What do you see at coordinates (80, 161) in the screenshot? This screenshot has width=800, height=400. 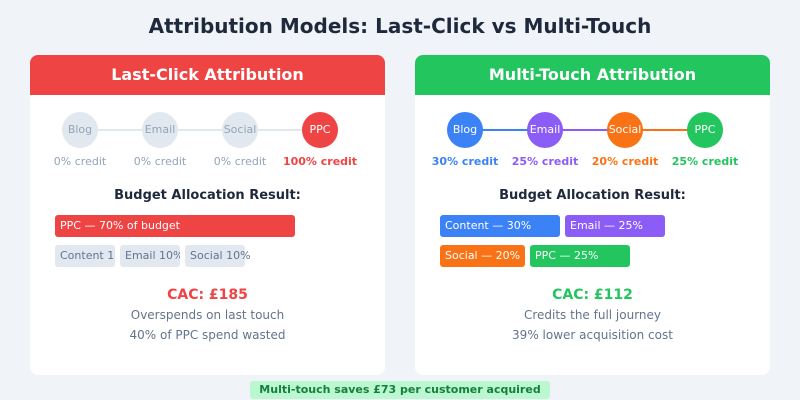 I see `credit-blog: 0% credit` at bounding box center [80, 161].